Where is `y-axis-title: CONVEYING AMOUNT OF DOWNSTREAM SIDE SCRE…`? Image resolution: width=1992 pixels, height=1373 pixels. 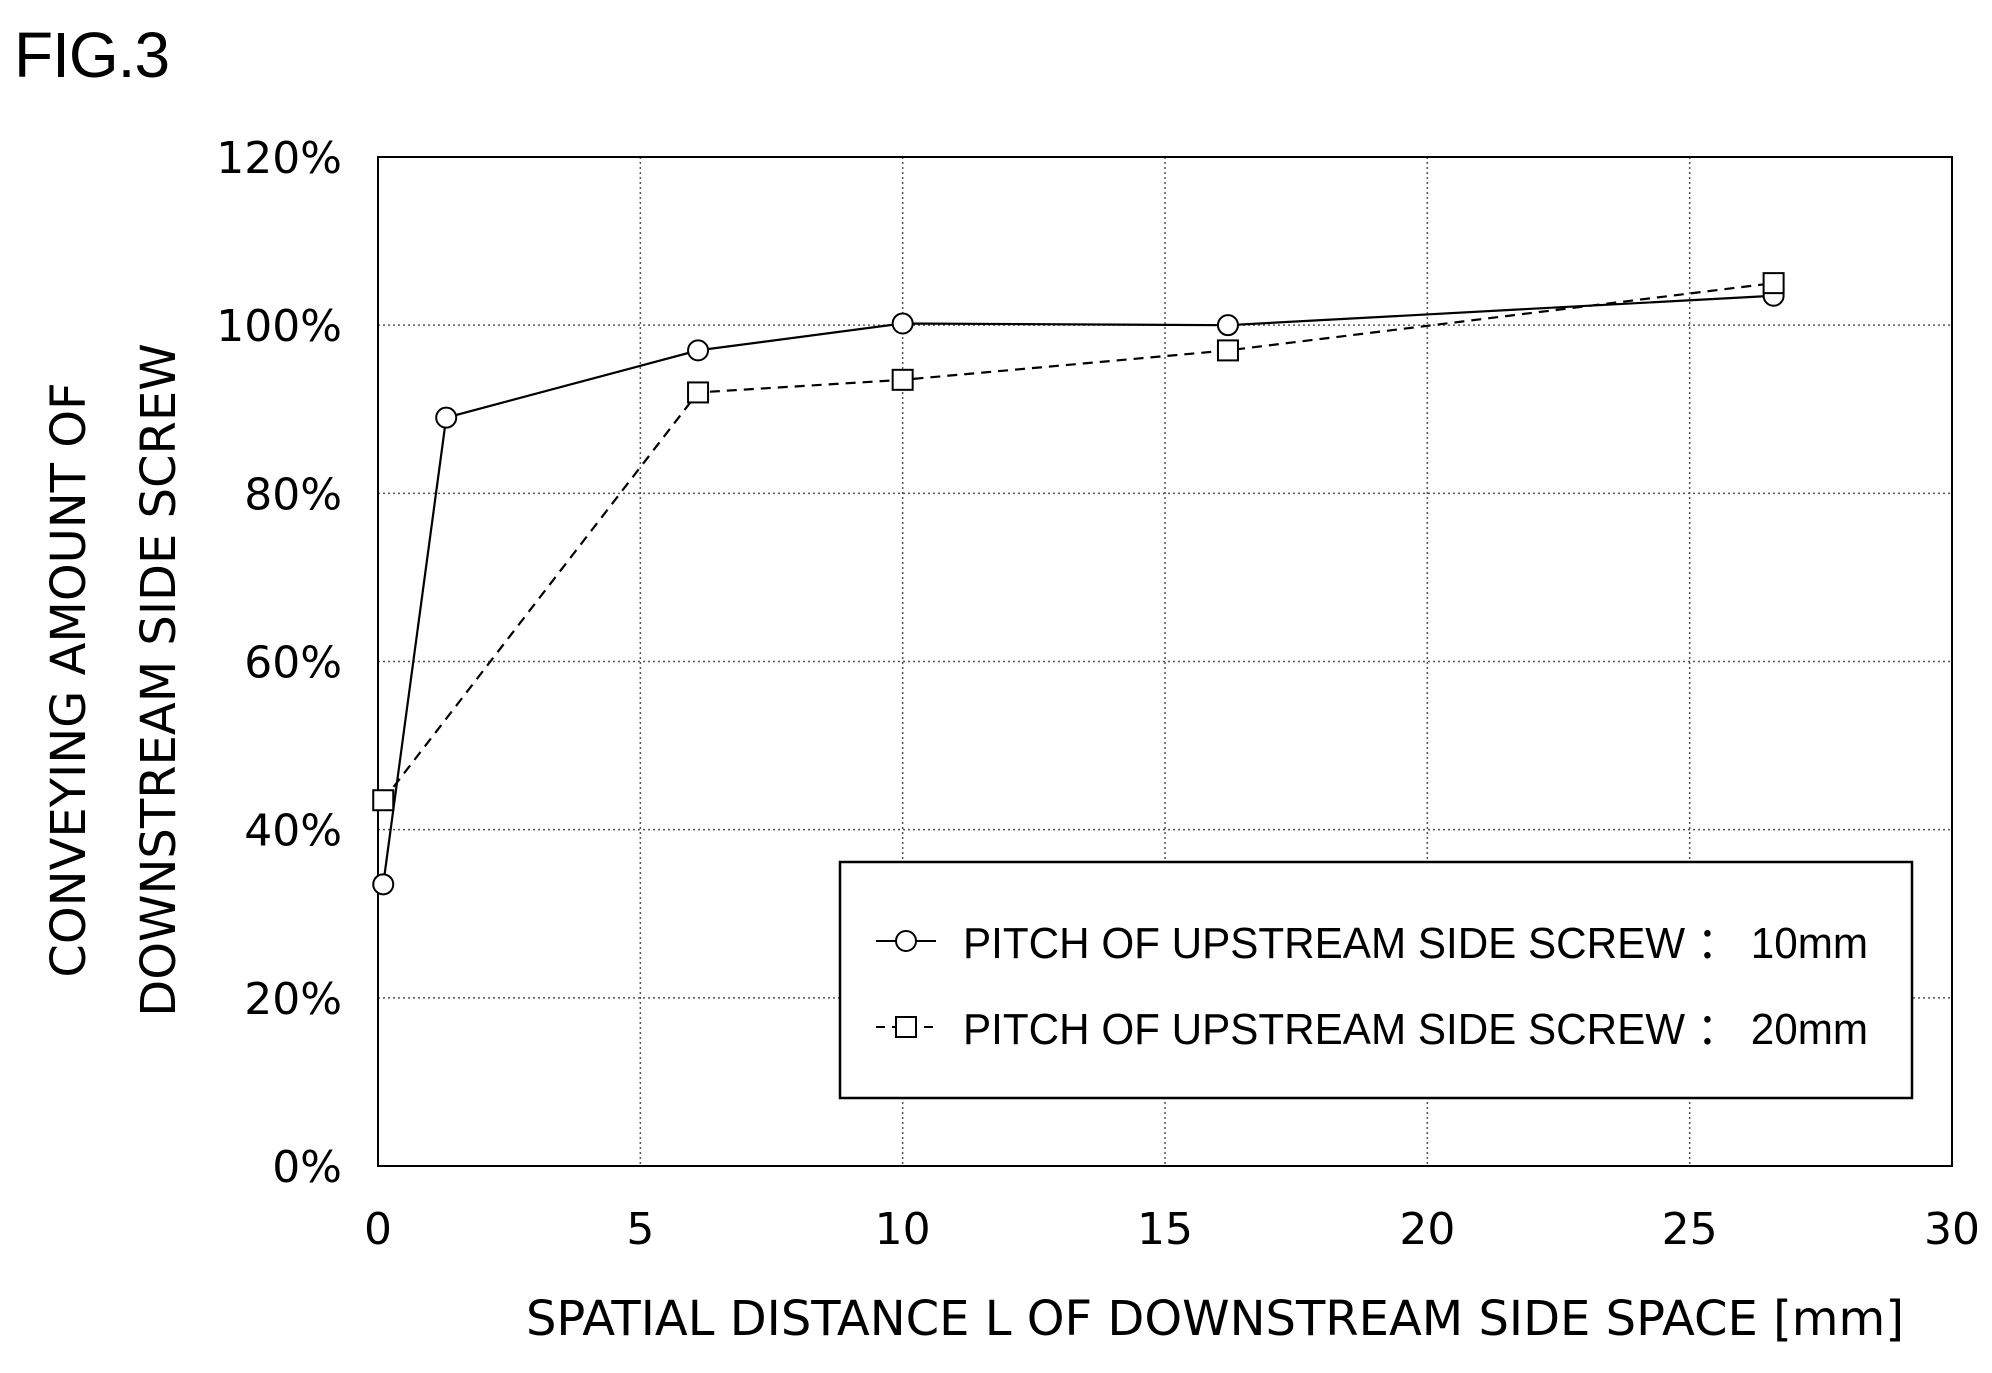 y-axis-title: CONVEYING AMOUNT OF DOWNSTREAM SIDE SCRE… is located at coordinates (114, 679).